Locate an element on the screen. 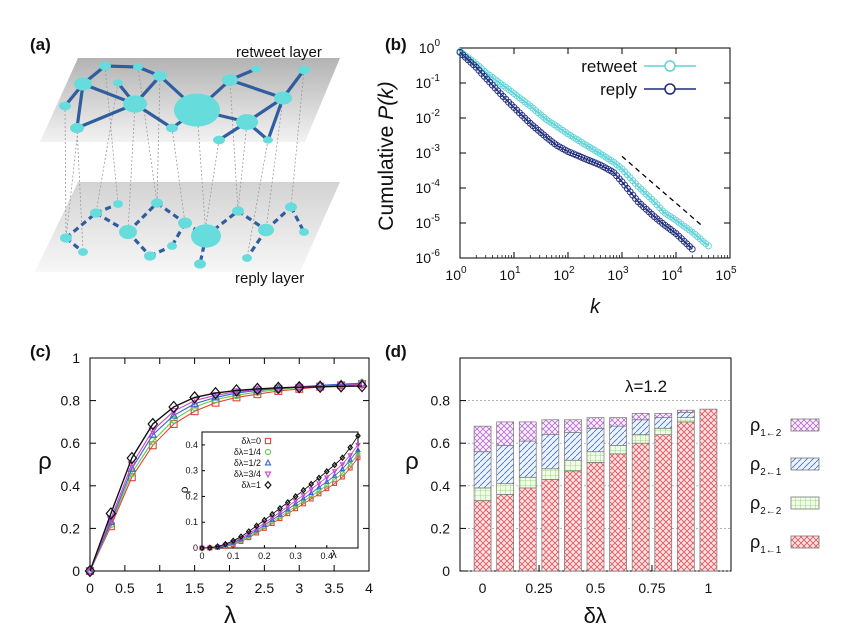 The height and width of the screenshot is (641, 845). plot-c-xtick-label: 1 is located at coordinates (160, 588).